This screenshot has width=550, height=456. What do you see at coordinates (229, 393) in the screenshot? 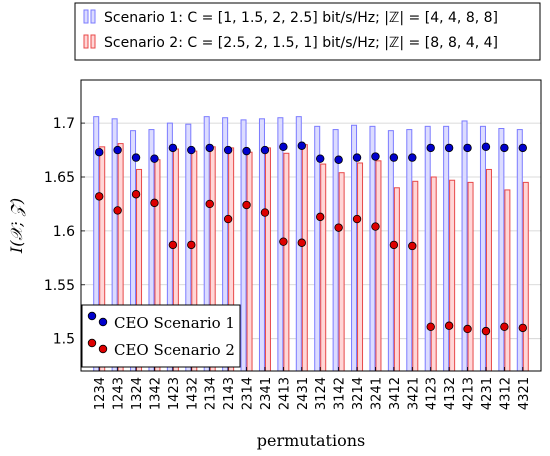
I see `x-tick-label: 2143` at bounding box center [229, 393].